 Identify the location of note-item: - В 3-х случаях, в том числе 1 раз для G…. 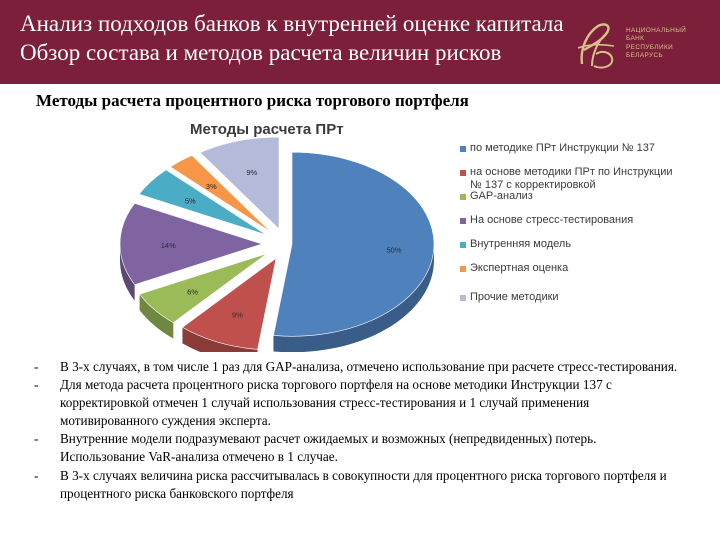
(359, 367).